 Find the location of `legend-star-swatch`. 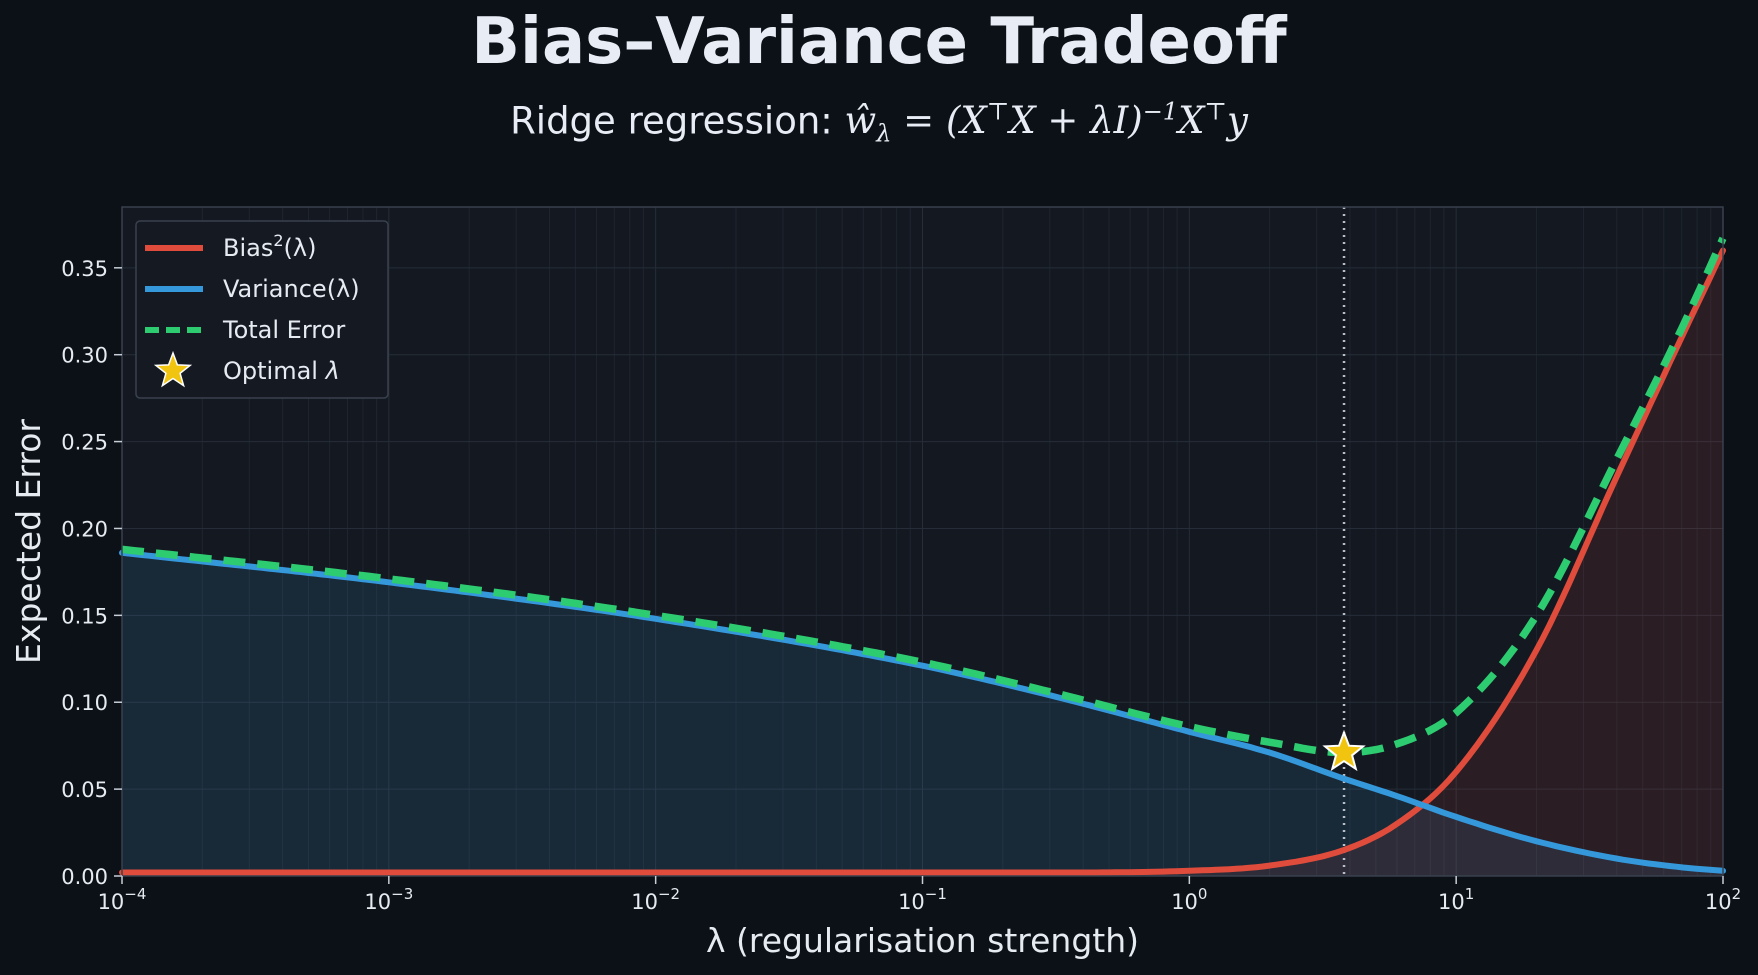

legend-star-swatch is located at coordinates (173, 369).